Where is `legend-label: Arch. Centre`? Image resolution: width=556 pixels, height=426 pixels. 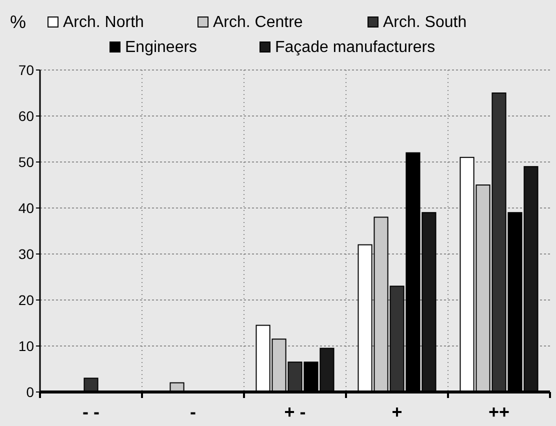
legend-label: Arch. Centre is located at coordinates (258, 22).